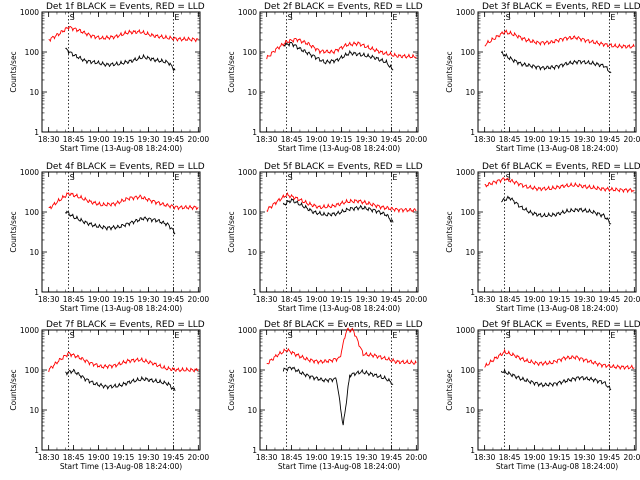 The width and height of the screenshot is (640, 480). What do you see at coordinates (125, 7) in the screenshot?
I see `panel-title: Det 1f BLACK = Events, RED = LLD` at bounding box center [125, 7].